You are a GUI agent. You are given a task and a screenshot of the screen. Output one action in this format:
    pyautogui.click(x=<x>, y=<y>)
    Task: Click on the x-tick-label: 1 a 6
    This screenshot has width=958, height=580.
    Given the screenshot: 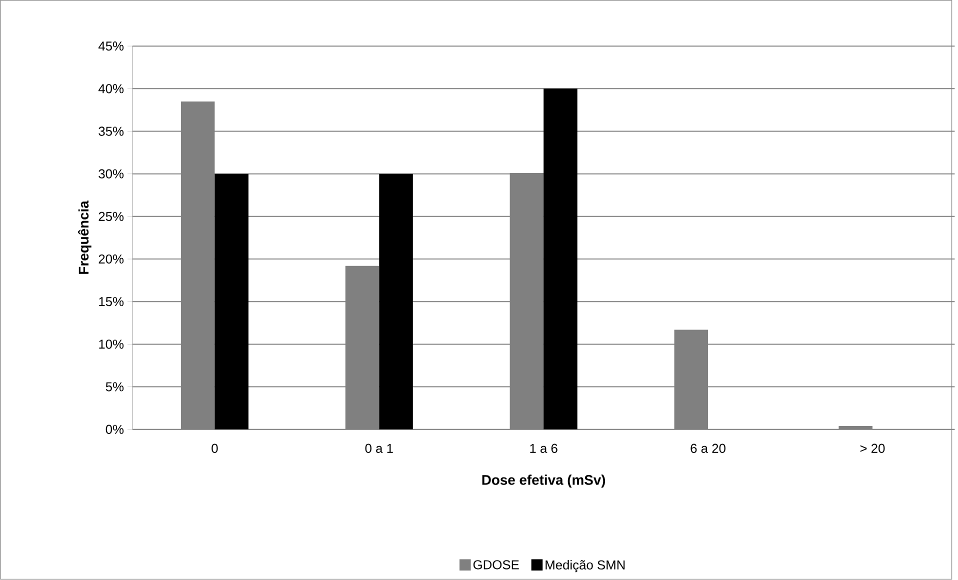 What is the action you would take?
    pyautogui.click(x=544, y=449)
    